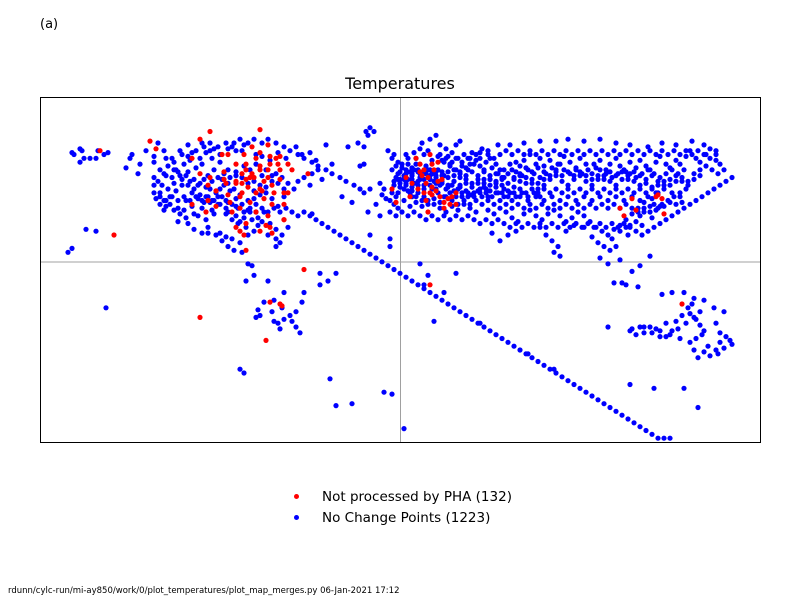 The image size is (800, 600). What do you see at coordinates (296, 496) in the screenshot?
I see `legend-marker-red` at bounding box center [296, 496].